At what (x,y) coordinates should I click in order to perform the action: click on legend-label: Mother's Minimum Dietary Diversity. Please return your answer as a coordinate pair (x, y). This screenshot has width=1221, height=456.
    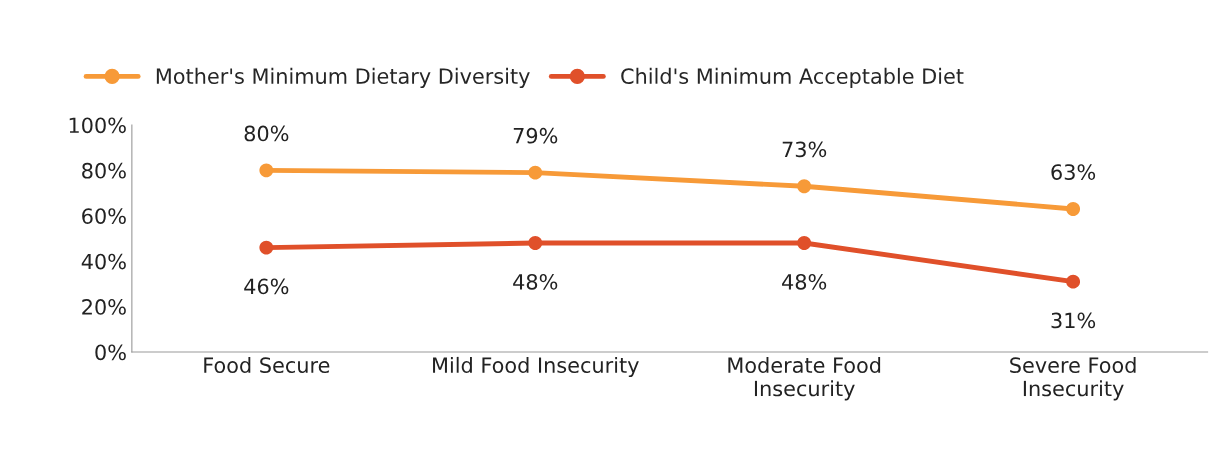
    Looking at the image, I should click on (343, 78).